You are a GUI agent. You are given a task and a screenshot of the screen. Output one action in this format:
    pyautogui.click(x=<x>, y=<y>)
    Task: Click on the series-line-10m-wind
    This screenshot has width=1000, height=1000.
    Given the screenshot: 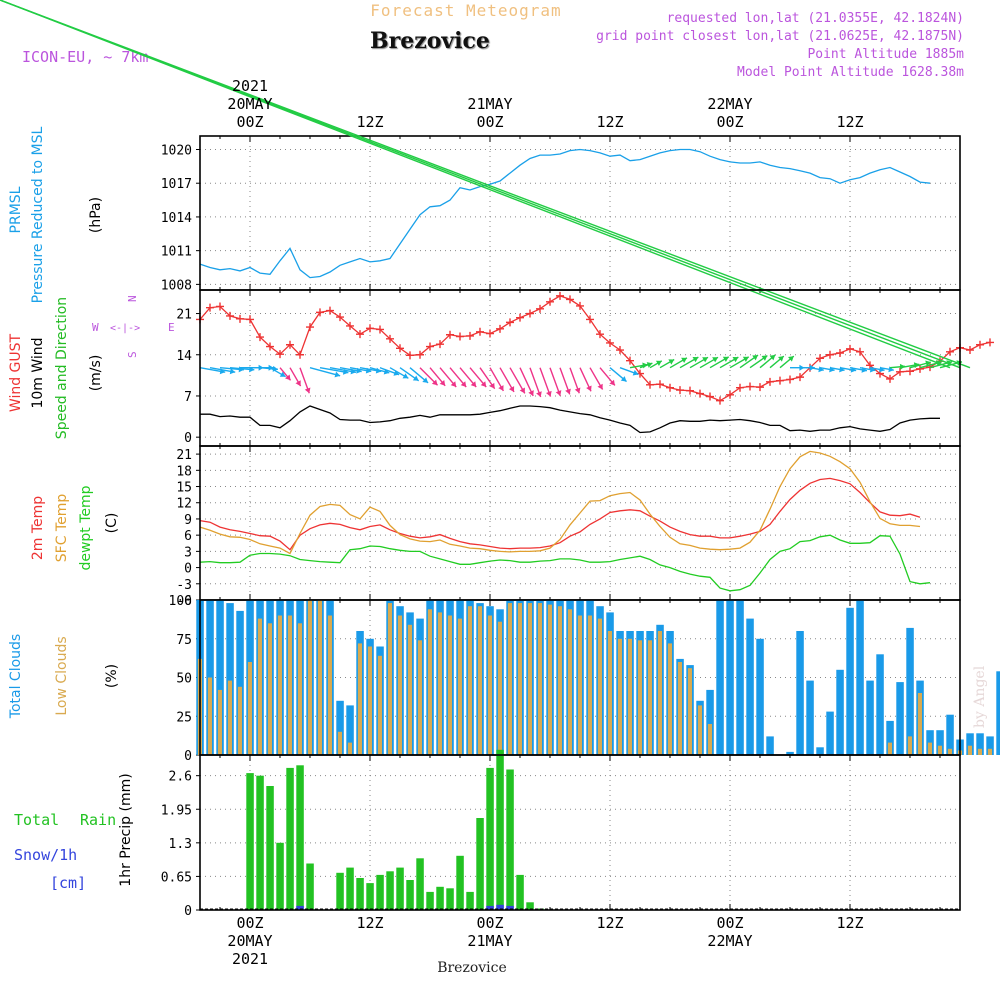 What is the action you would take?
    pyautogui.click(x=570, y=419)
    